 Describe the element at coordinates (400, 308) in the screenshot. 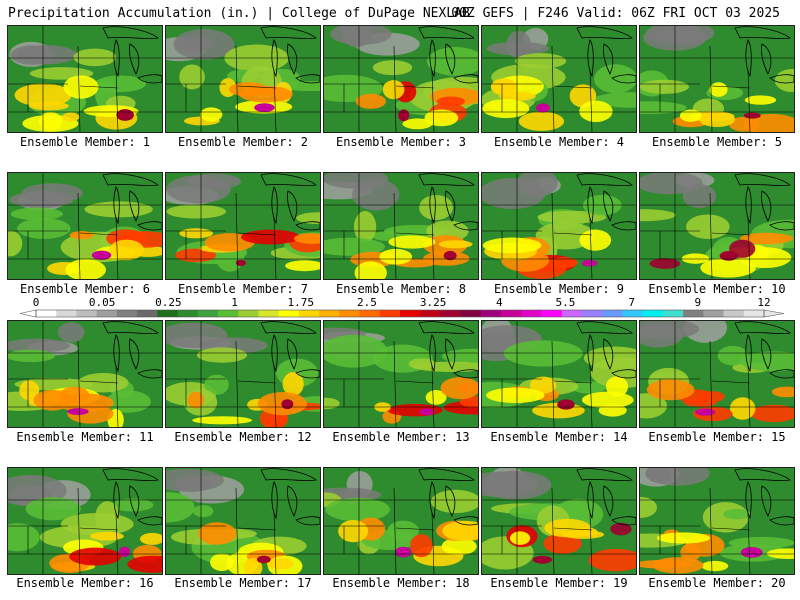

I see `precipitation-colorbar: 0 0.05 0.25 1 1.75 2.5 3.25 4 5.5 7 9 12` at that location.